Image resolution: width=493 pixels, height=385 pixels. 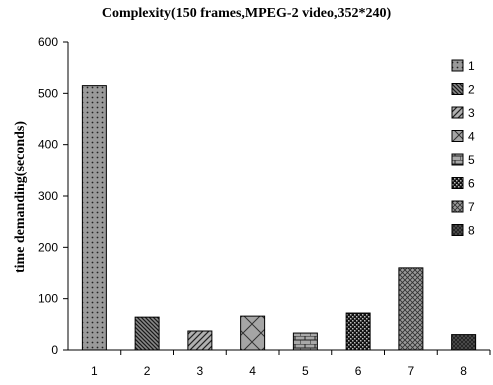 I want to click on y-tick-label: 100, so click(x=48, y=299).